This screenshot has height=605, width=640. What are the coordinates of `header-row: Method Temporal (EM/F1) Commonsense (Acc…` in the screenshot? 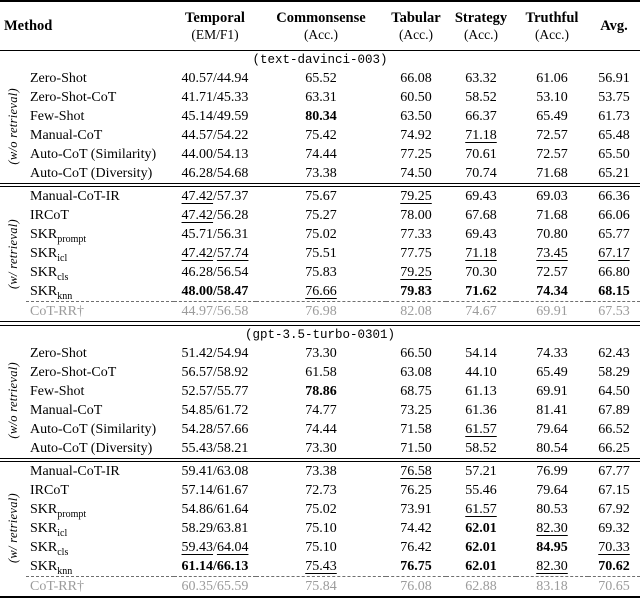 It's located at (320, 26).